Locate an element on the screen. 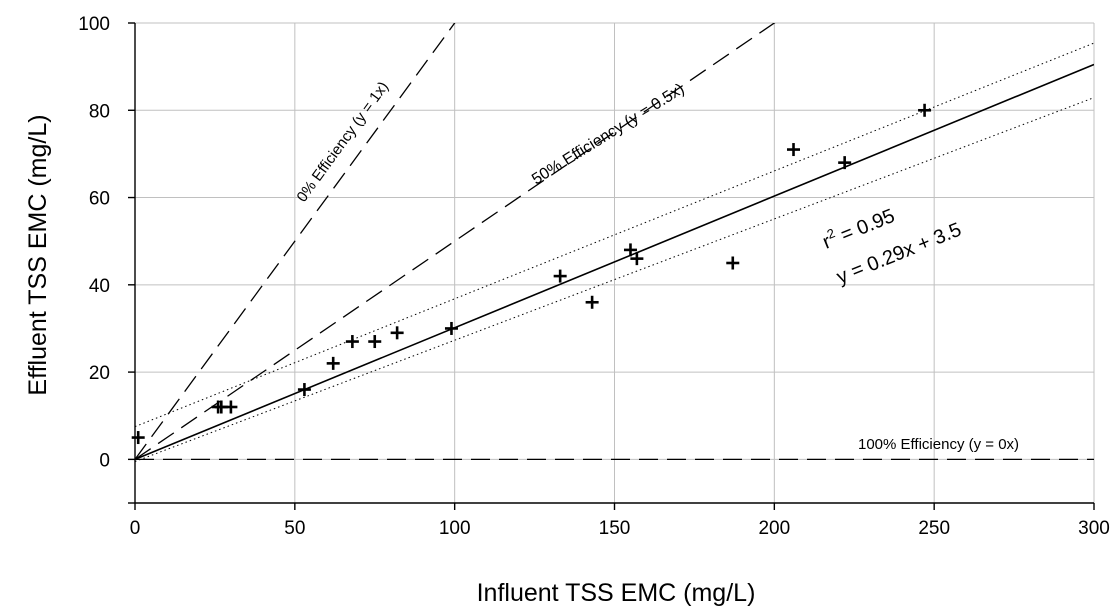 This screenshot has height=614, width=1120. x-tick-label: 200 is located at coordinates (774, 528).